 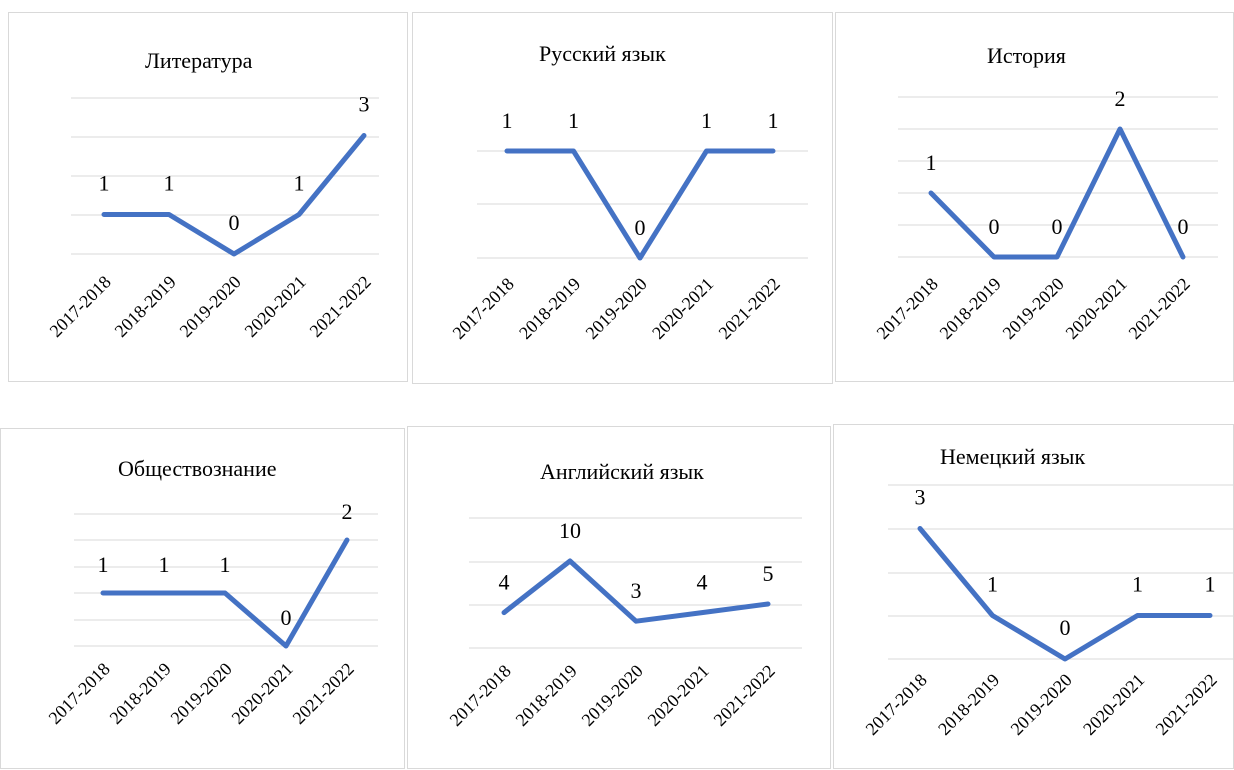 I want to click on series-line-history, so click(x=1057, y=193).